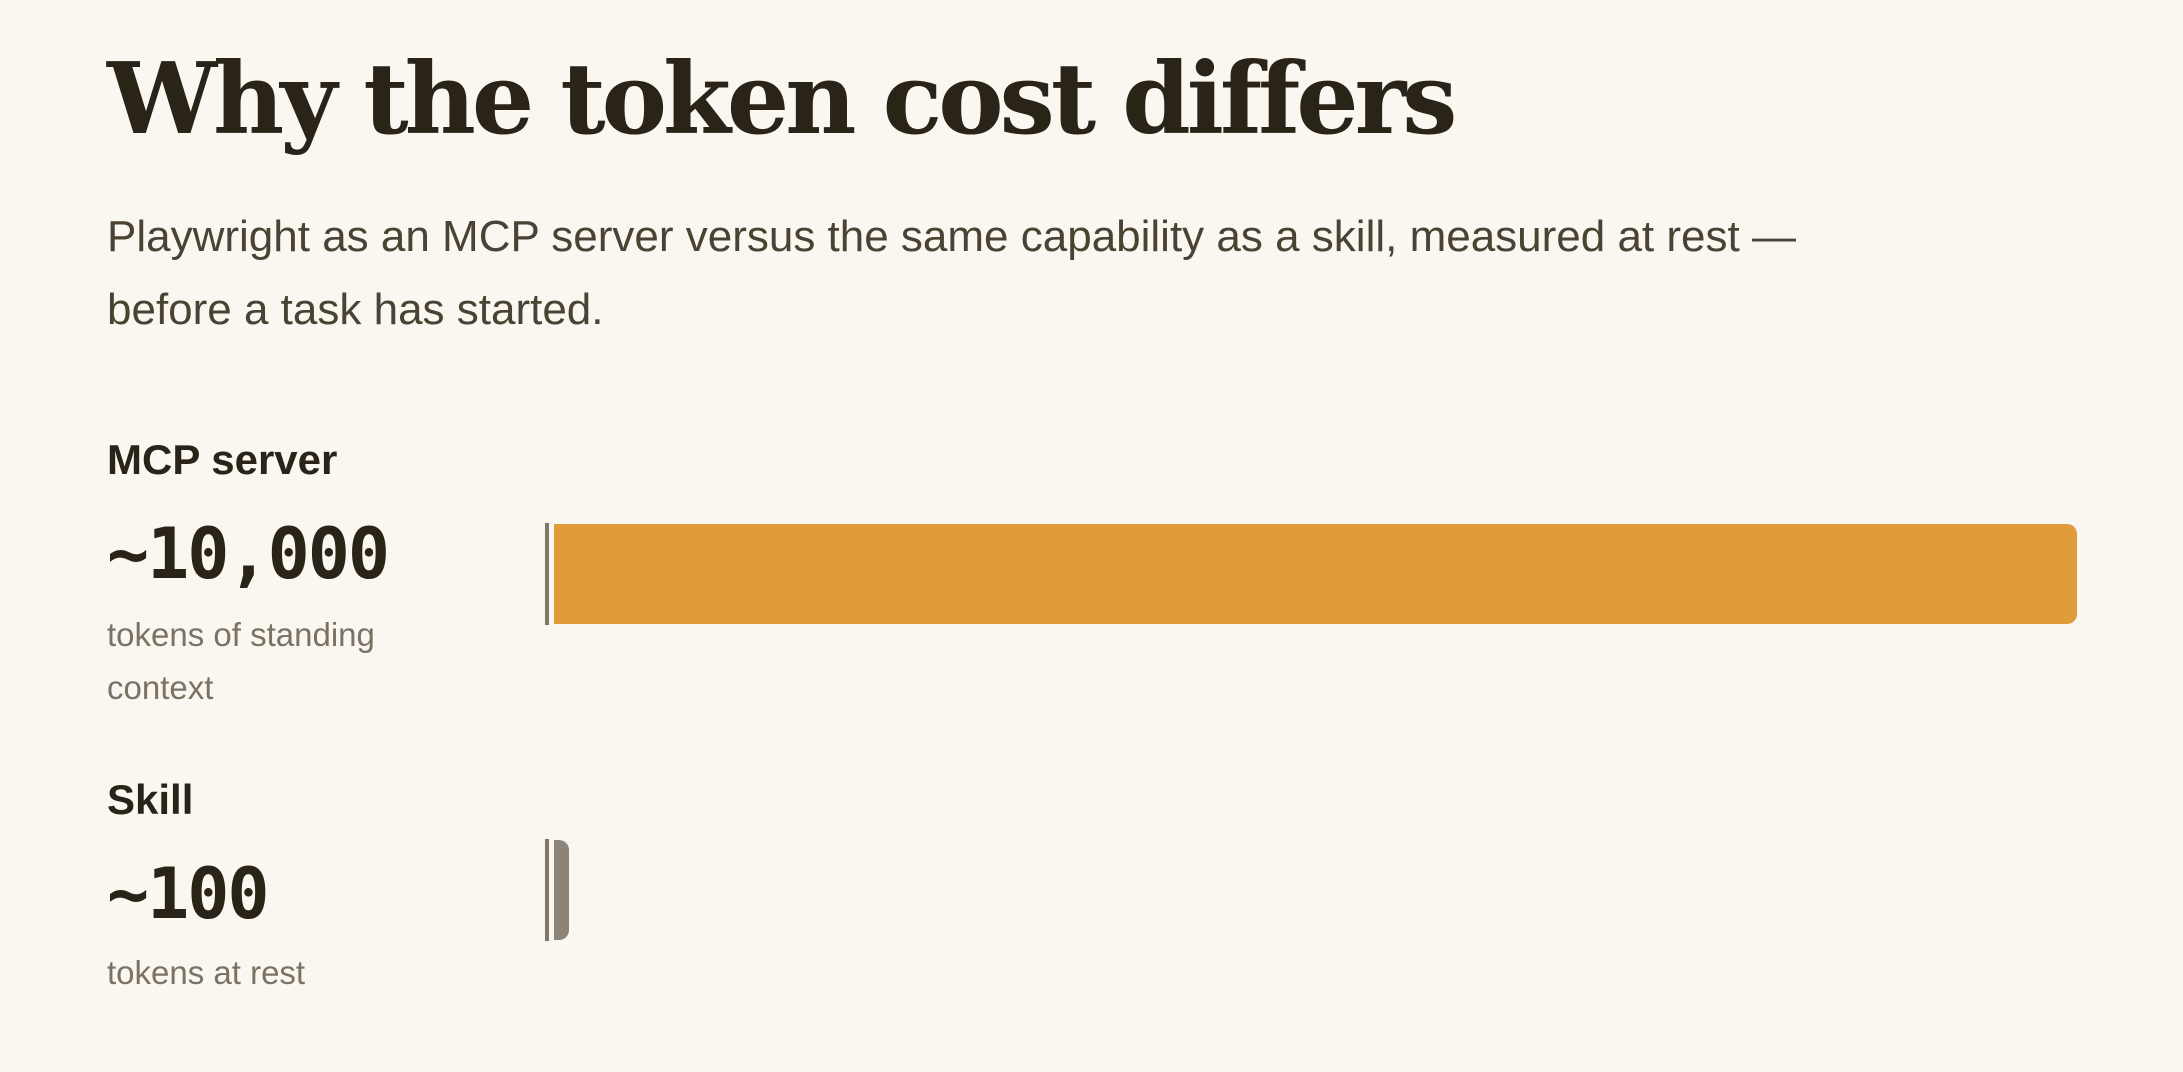 The image size is (2183, 1072). What do you see at coordinates (1315, 574) in the screenshot?
I see `bar-mcp-server` at bounding box center [1315, 574].